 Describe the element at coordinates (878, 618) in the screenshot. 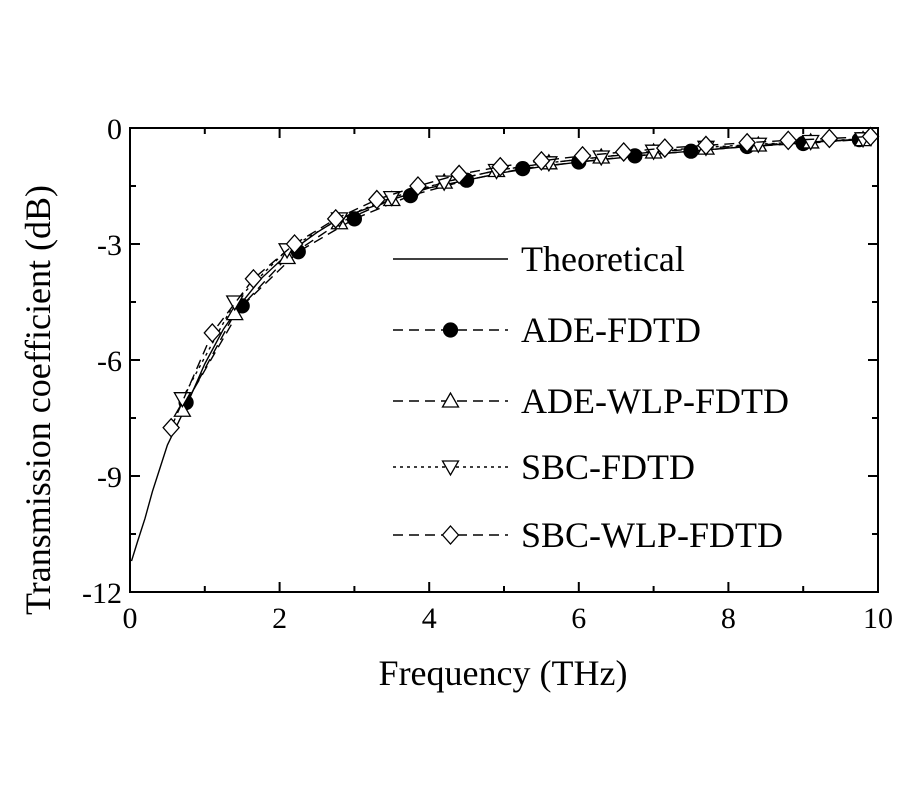

I see `x-tick-label: 10` at that location.